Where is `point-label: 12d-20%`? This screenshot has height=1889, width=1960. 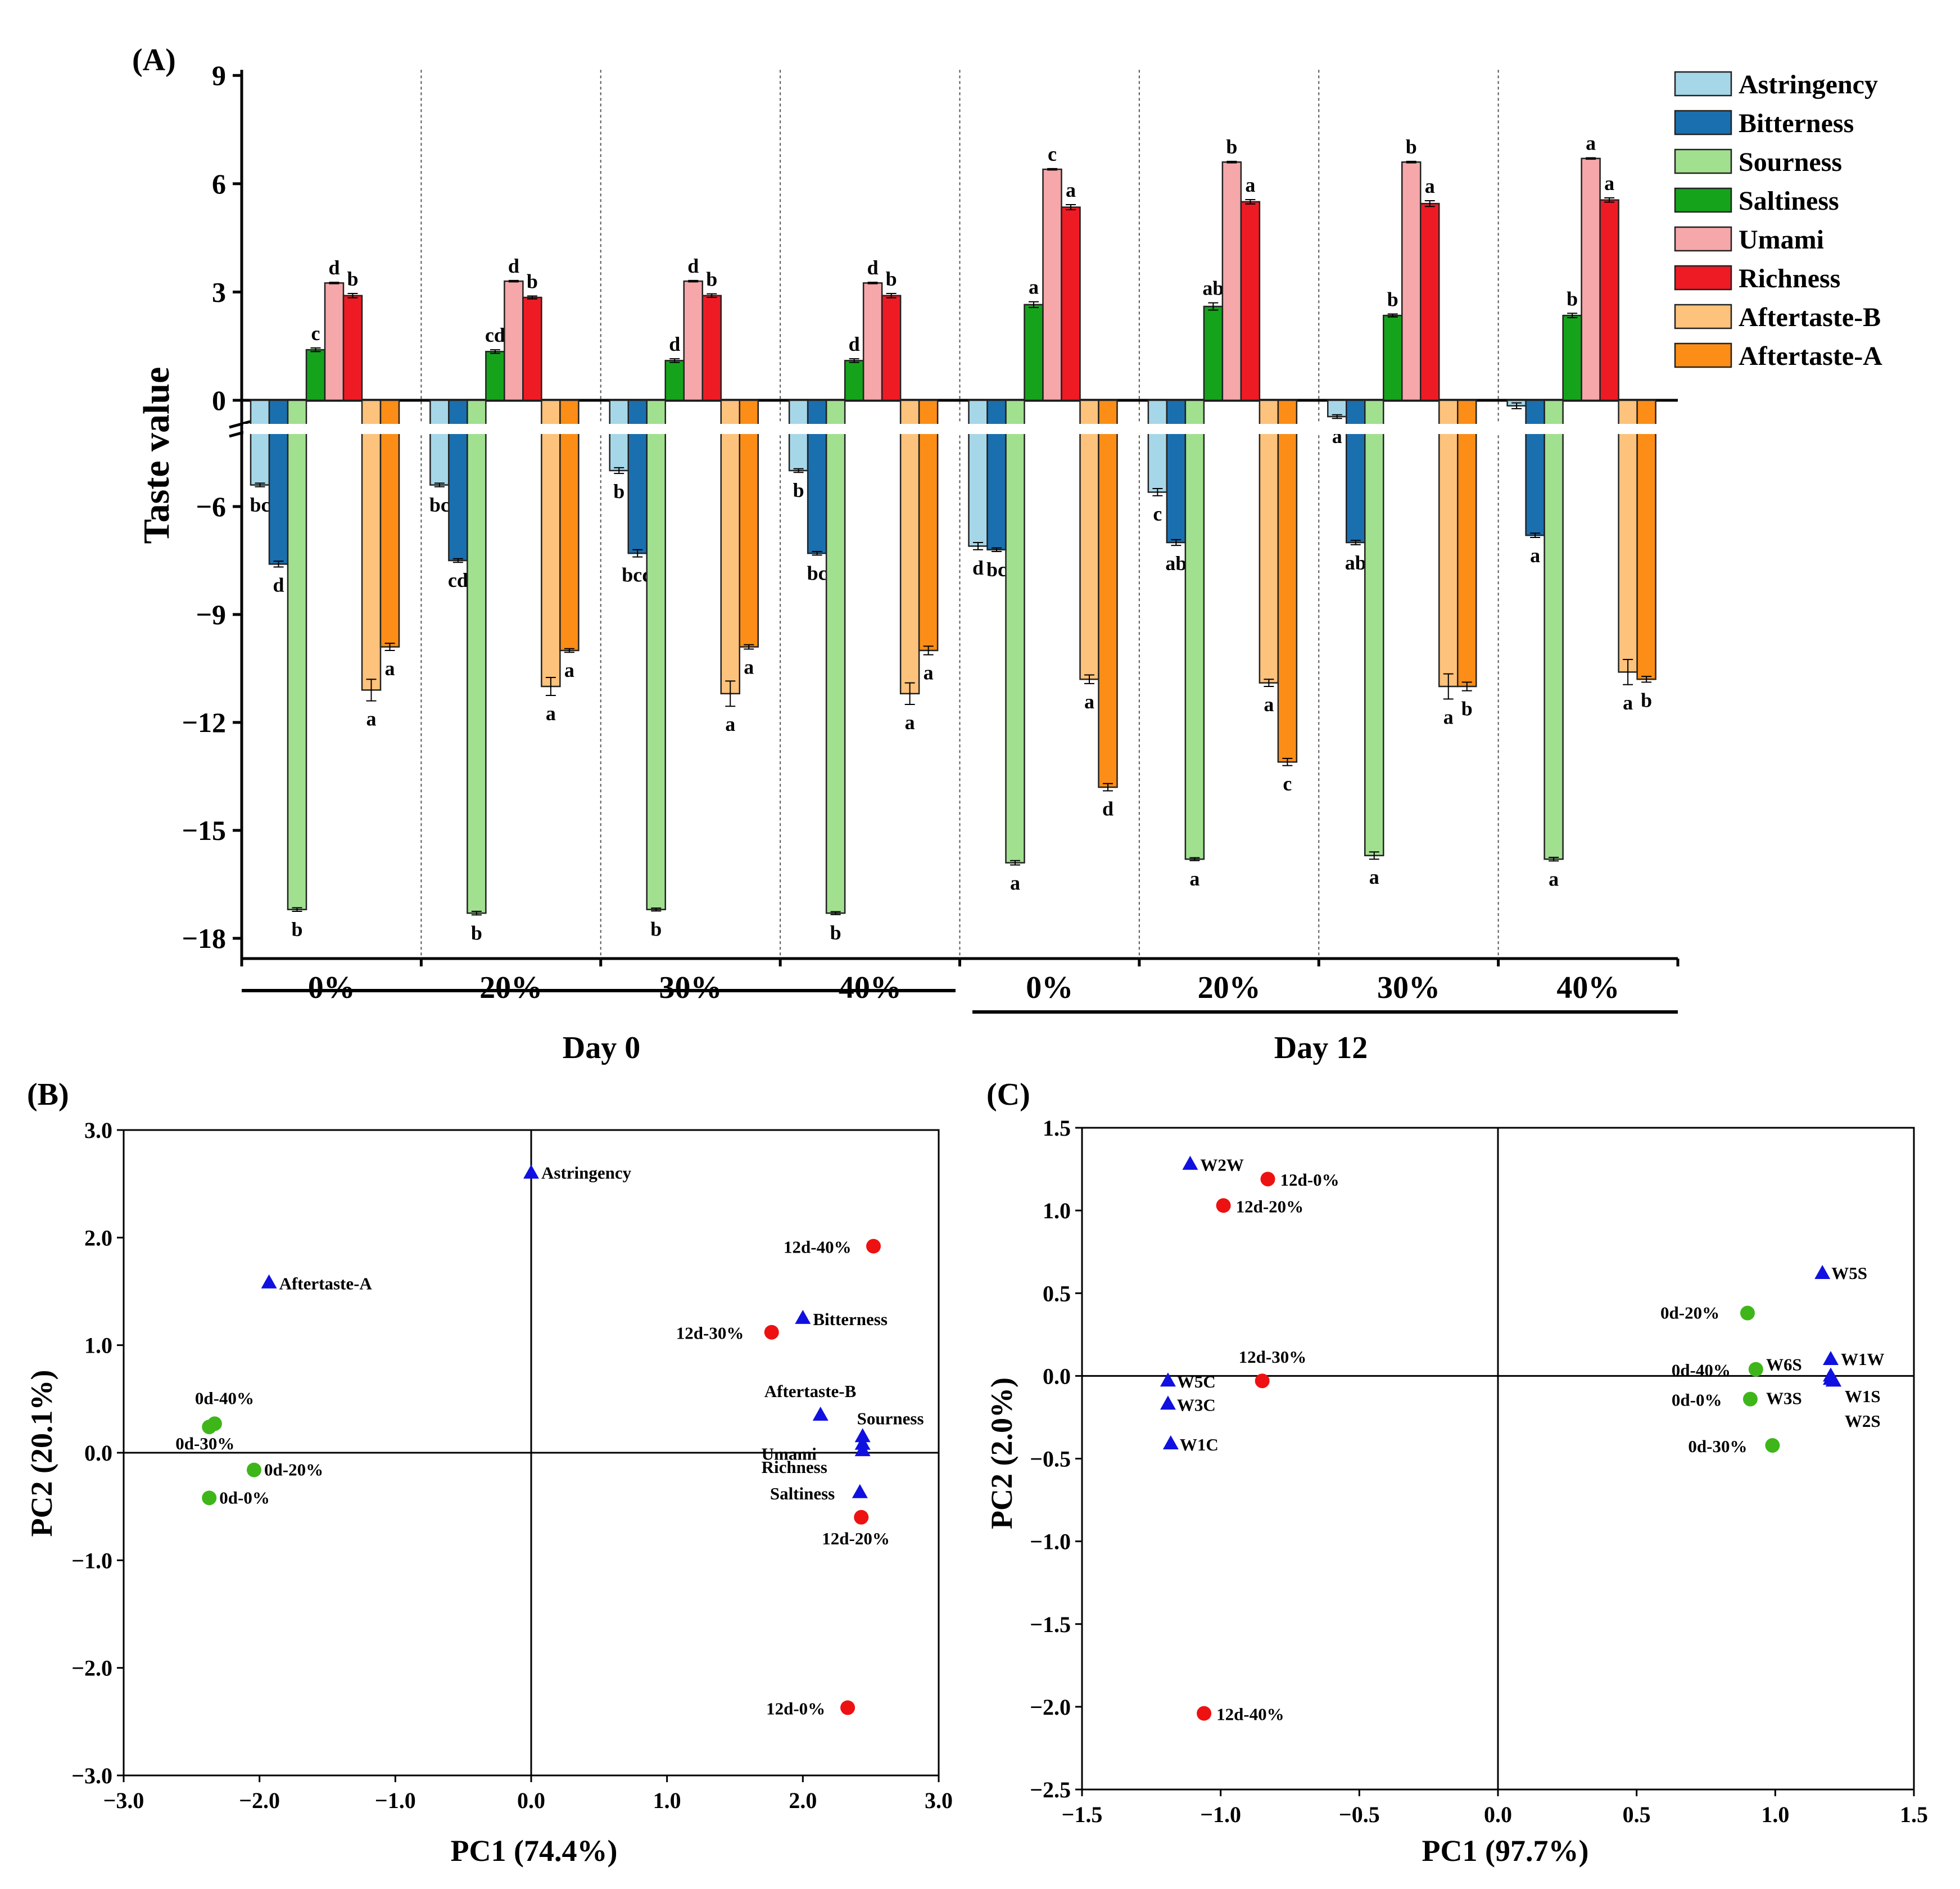
point-label: 12d-20% is located at coordinates (1270, 1206).